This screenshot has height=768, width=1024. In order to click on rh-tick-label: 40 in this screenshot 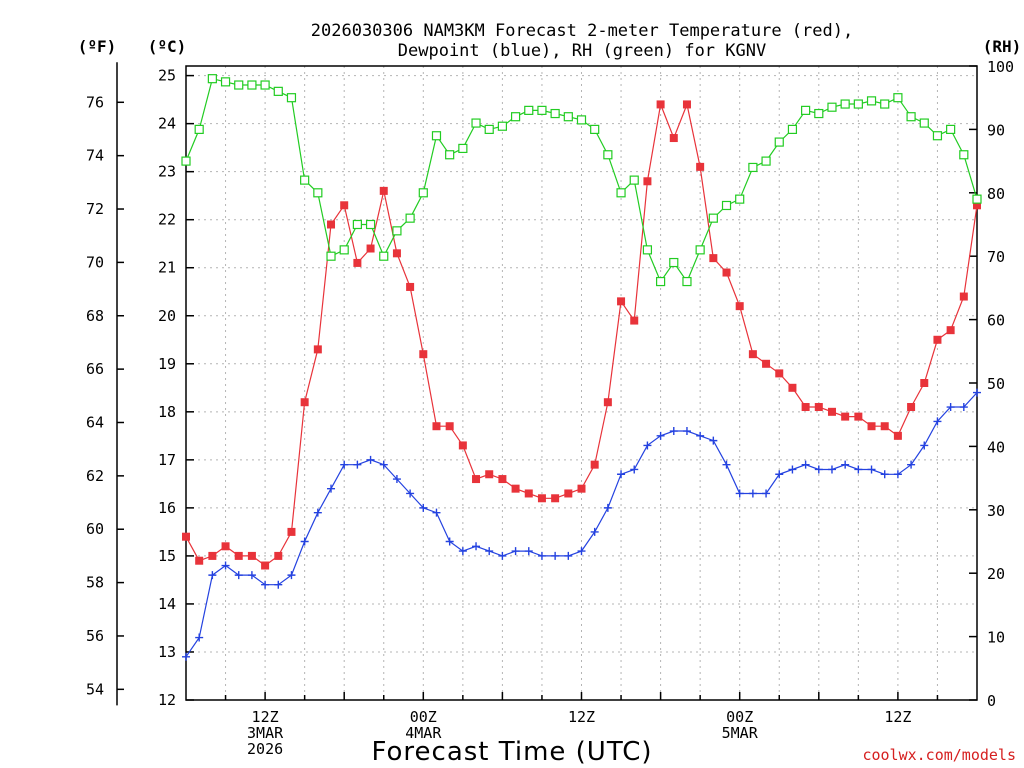, I will do `click(996, 447)`.